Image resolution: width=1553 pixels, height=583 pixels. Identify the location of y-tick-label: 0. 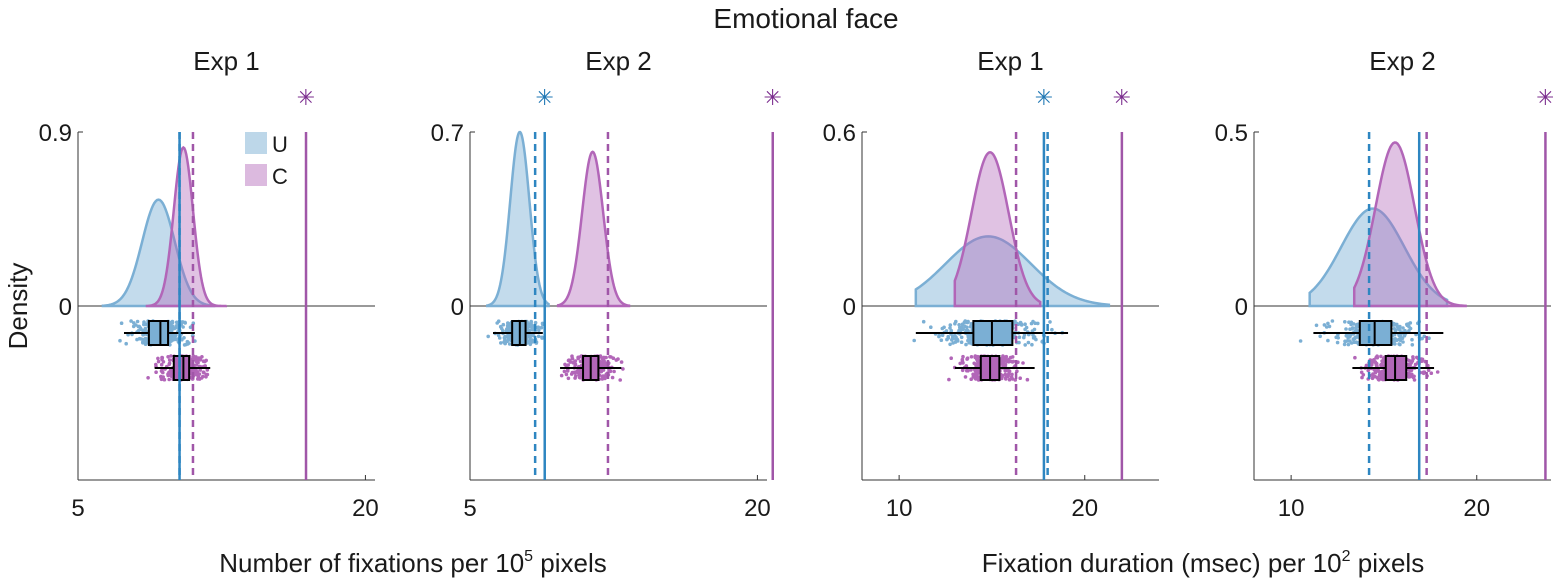
(65, 307).